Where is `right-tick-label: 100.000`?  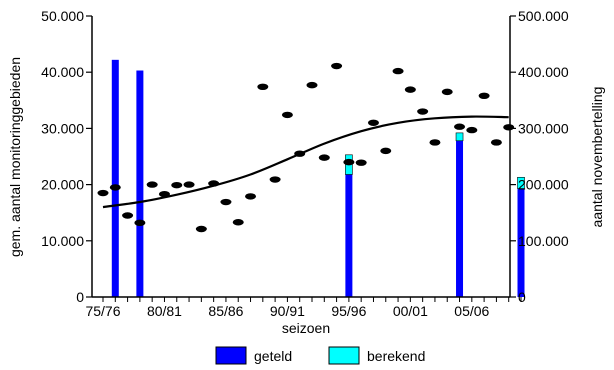 right-tick-label: 100.000 is located at coordinates (543, 241).